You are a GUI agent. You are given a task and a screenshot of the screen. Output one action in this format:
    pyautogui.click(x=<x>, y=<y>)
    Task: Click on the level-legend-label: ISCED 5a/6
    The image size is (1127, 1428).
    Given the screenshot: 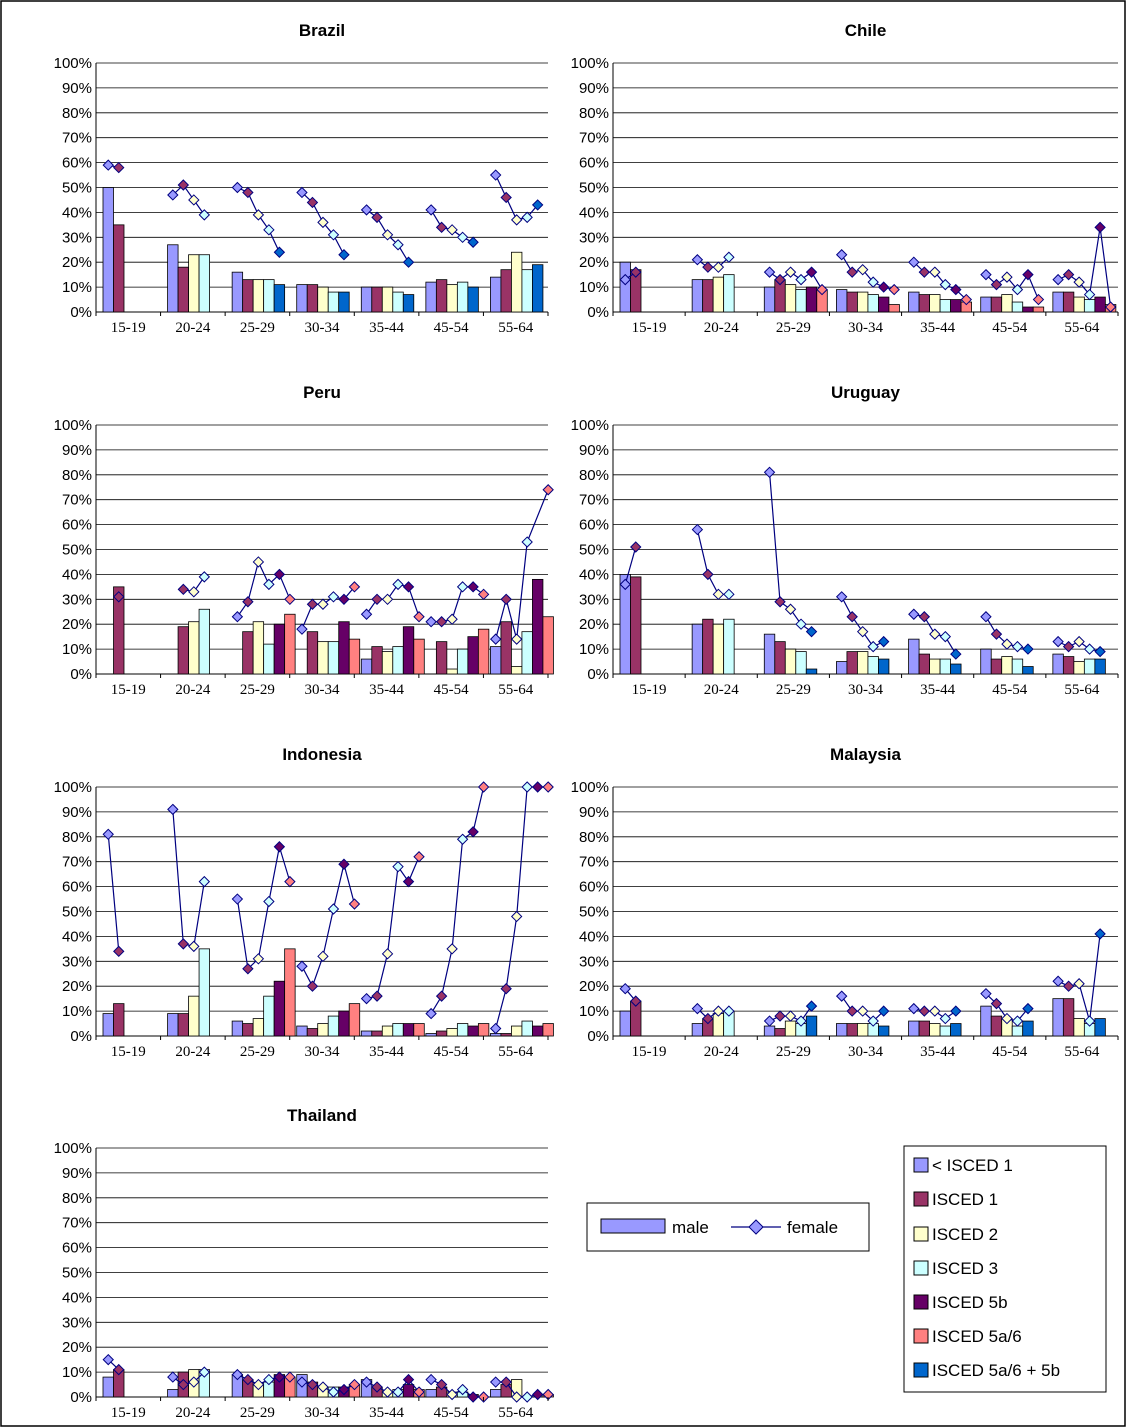 What is the action you would take?
    pyautogui.click(x=977, y=1336)
    